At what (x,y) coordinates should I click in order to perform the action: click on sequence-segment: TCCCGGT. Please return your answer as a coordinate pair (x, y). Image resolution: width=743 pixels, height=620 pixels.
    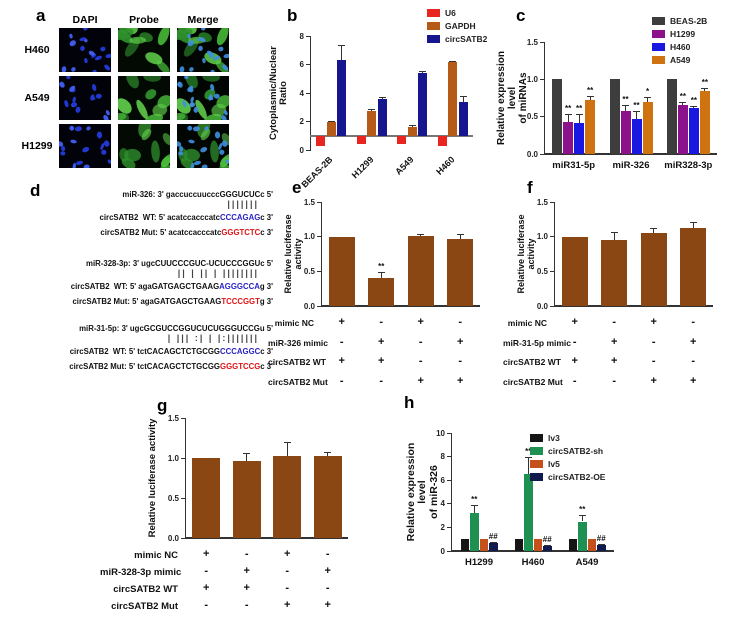
    Looking at the image, I should click on (240, 301).